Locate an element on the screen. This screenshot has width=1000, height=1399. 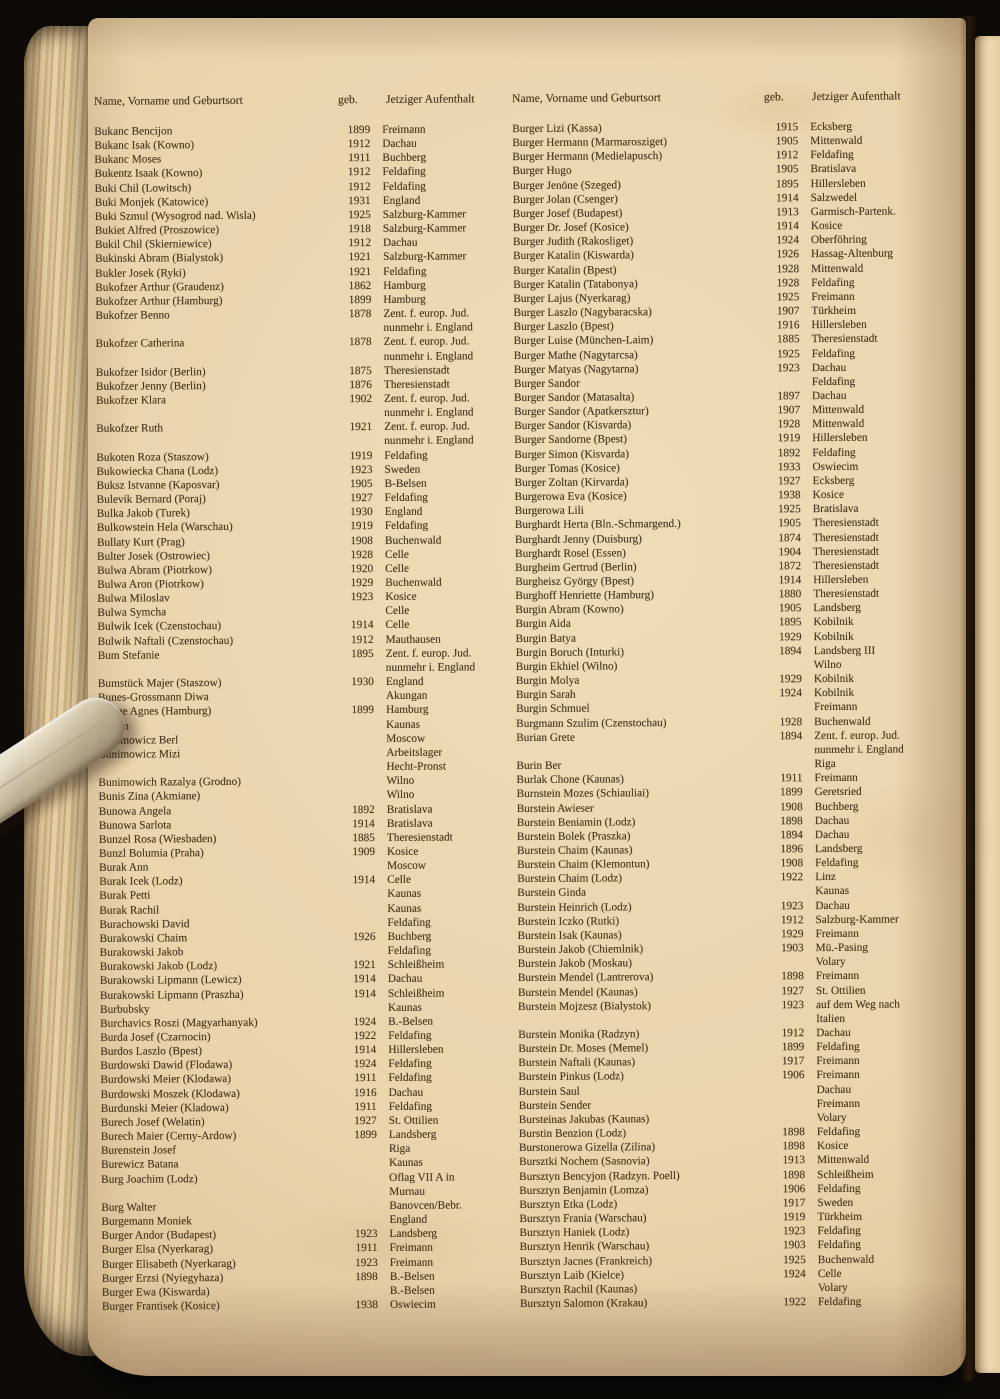
name-cell: Bulwa Symcha is located at coordinates (132, 613).